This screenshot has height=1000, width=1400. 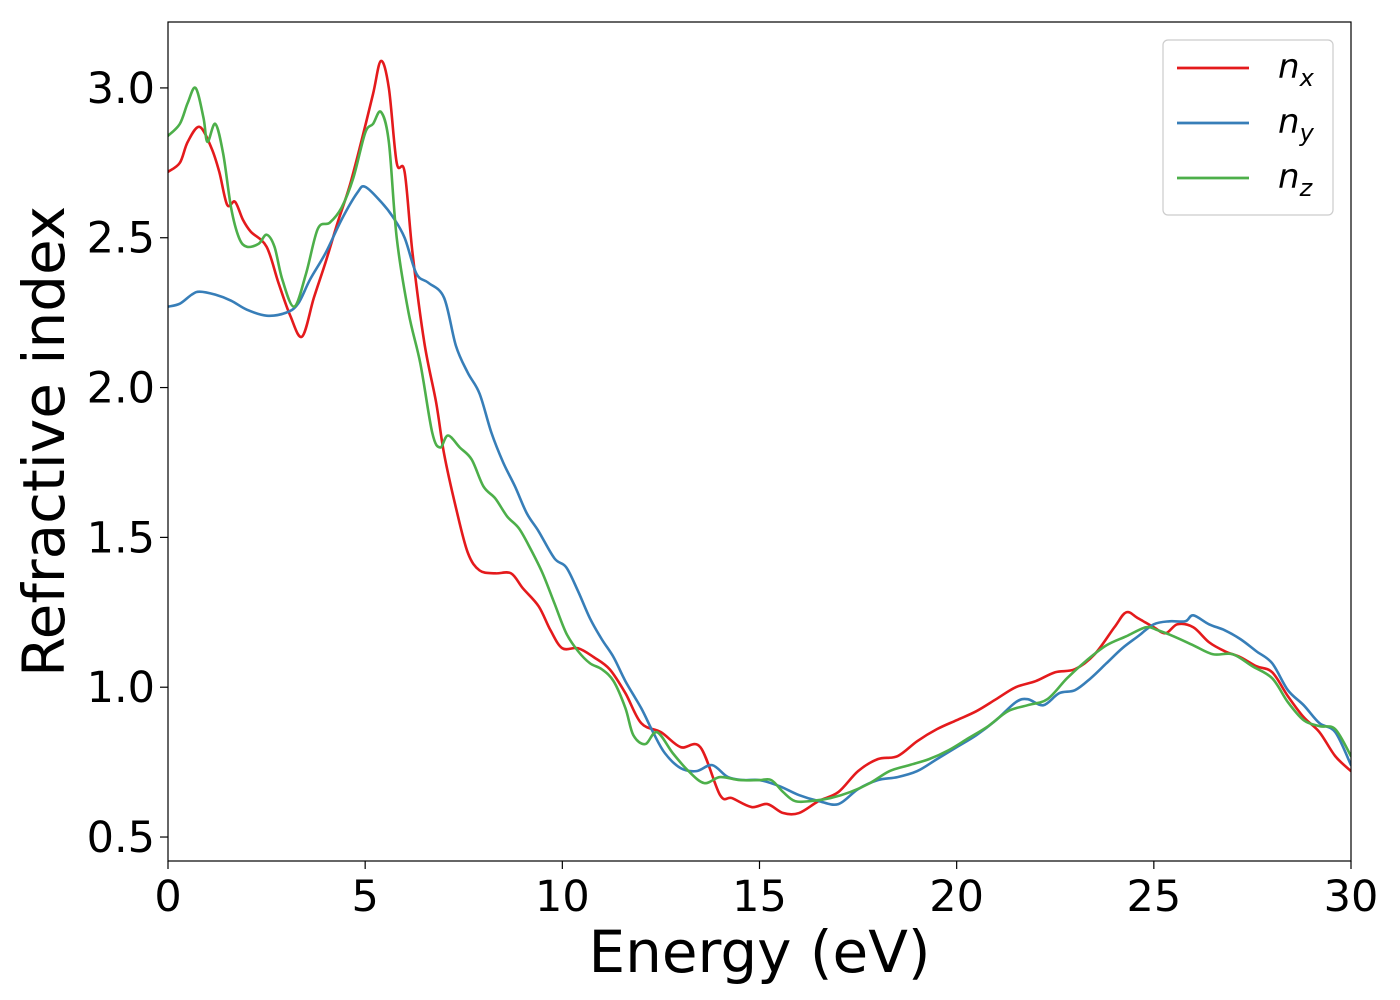 What do you see at coordinates (1296, 69) in the screenshot?
I see `legend-label: nx` at bounding box center [1296, 69].